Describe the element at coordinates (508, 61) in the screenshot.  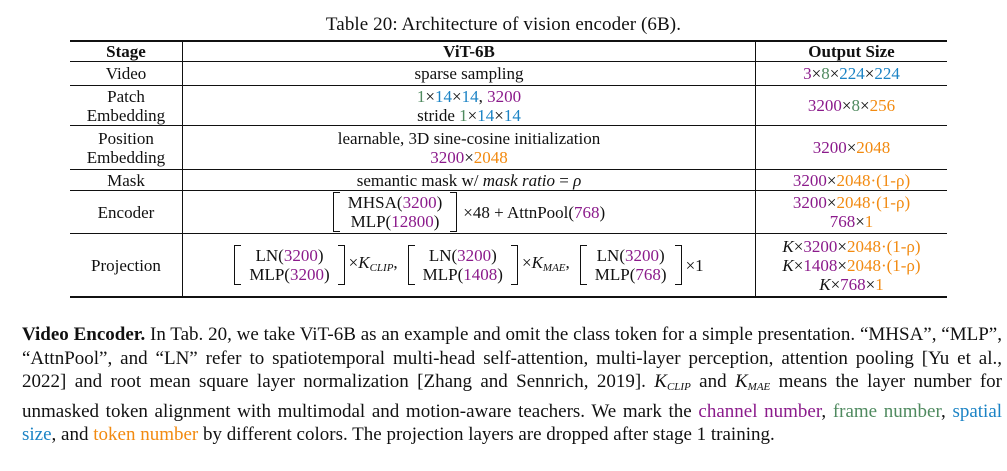
I see `header-rule` at that location.